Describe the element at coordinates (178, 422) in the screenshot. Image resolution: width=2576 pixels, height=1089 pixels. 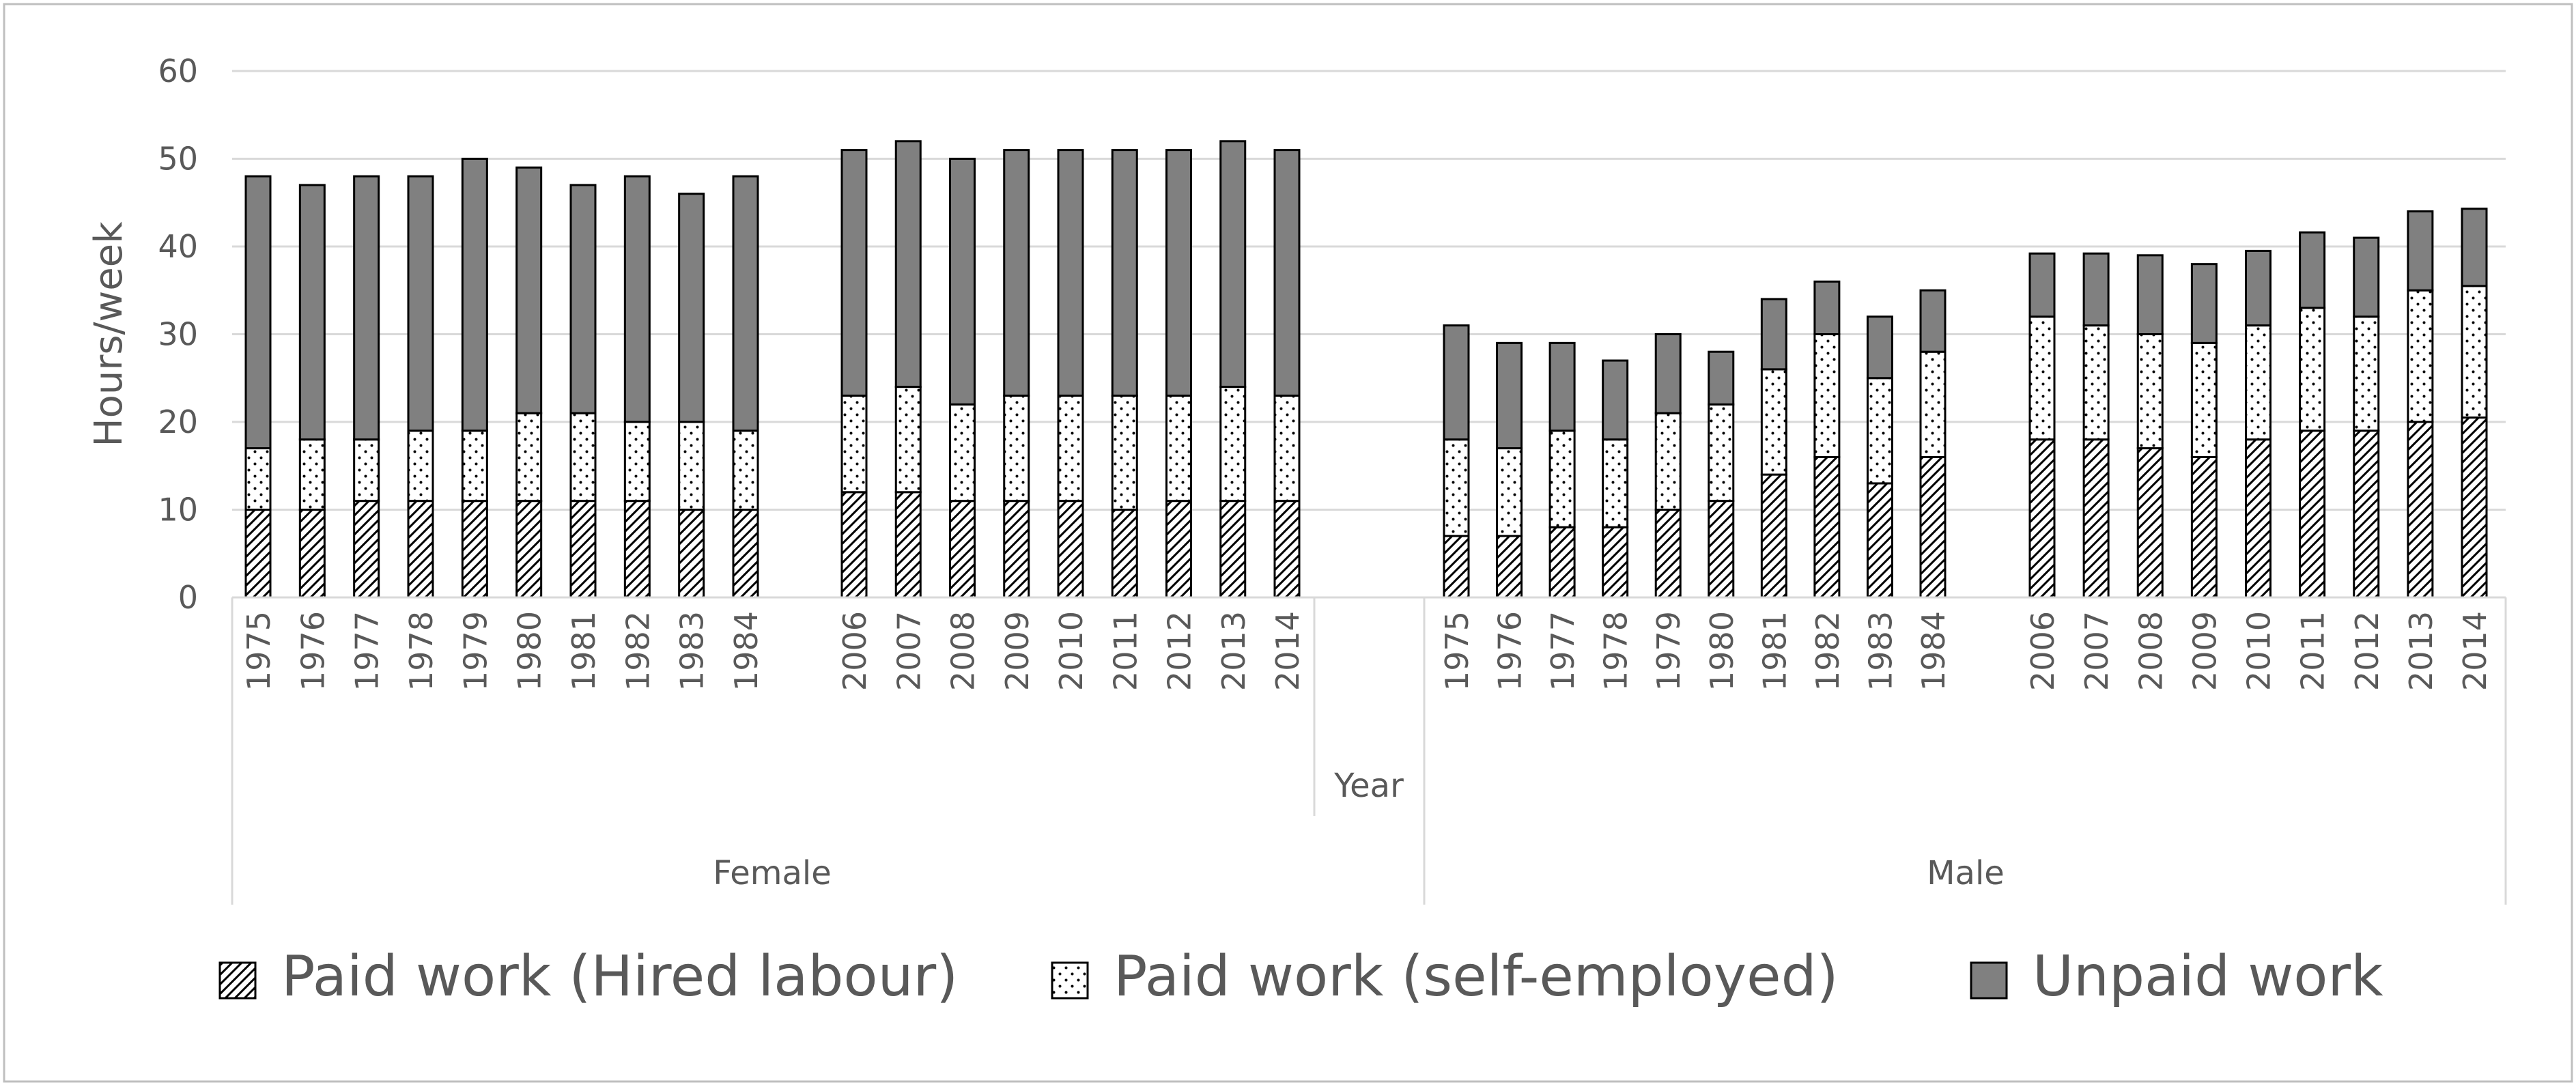
I see `y-tick-label: 20` at that location.